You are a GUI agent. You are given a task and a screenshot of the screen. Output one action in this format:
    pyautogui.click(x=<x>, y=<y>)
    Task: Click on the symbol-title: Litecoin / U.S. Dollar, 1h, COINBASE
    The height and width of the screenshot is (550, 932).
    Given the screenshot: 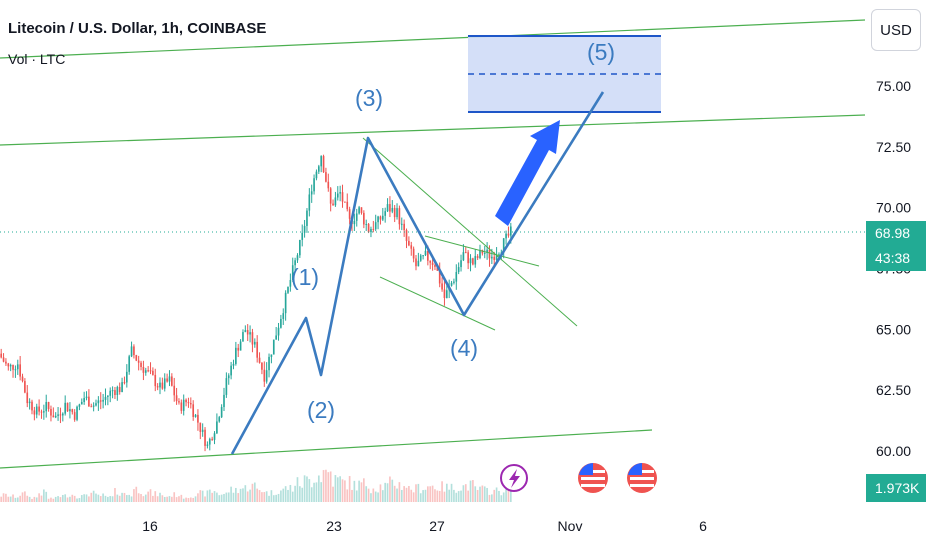 What is the action you would take?
    pyautogui.click(x=137, y=28)
    